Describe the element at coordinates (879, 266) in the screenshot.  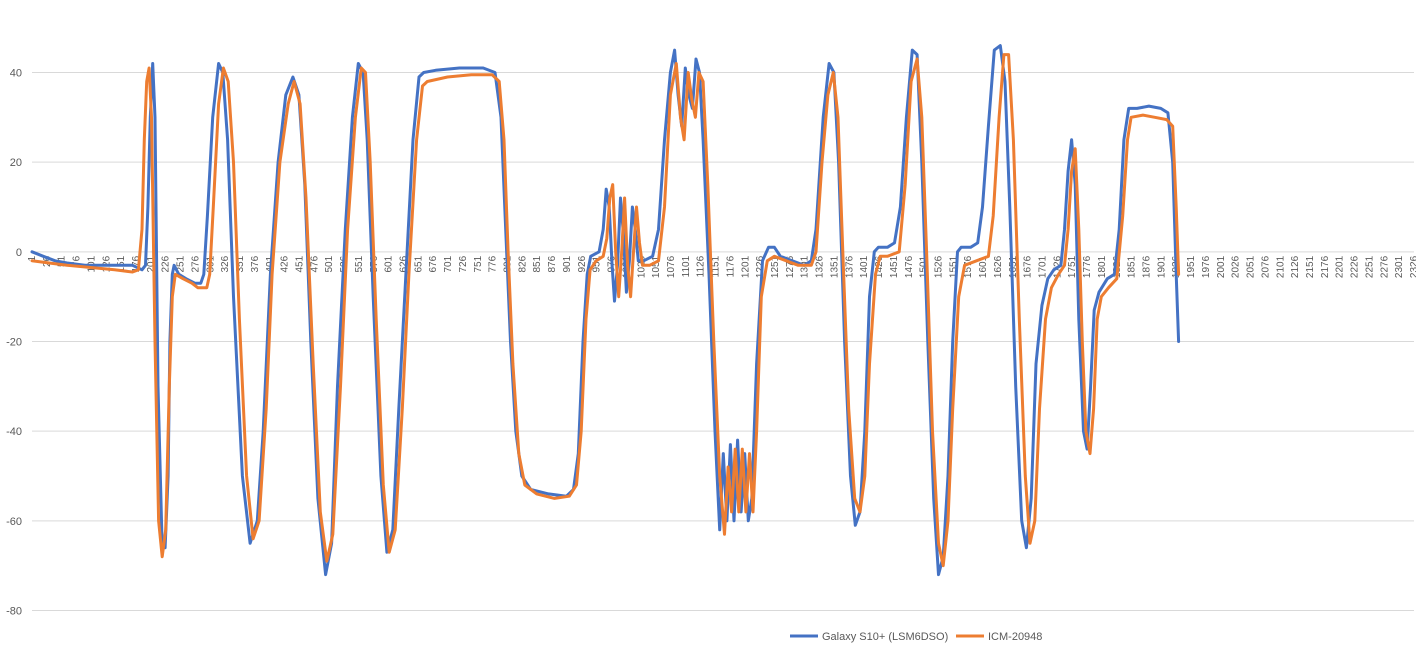
I see `x-tick-label: 1426` at that location.